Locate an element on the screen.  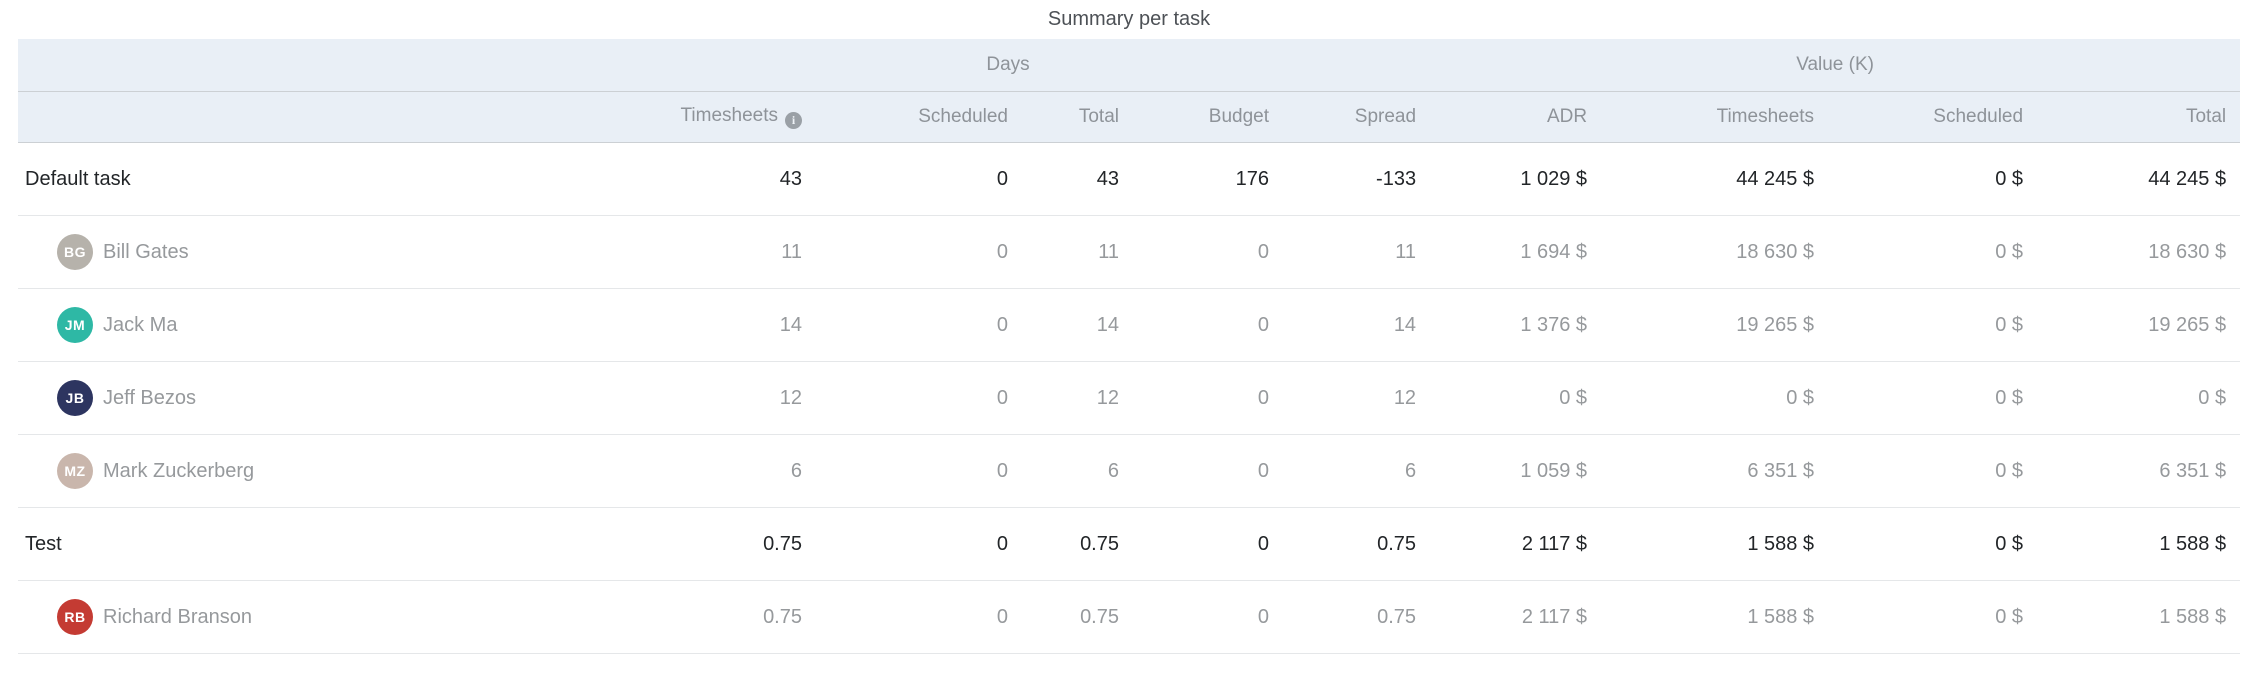
cell-spread: 12 is located at coordinates (1357, 398).